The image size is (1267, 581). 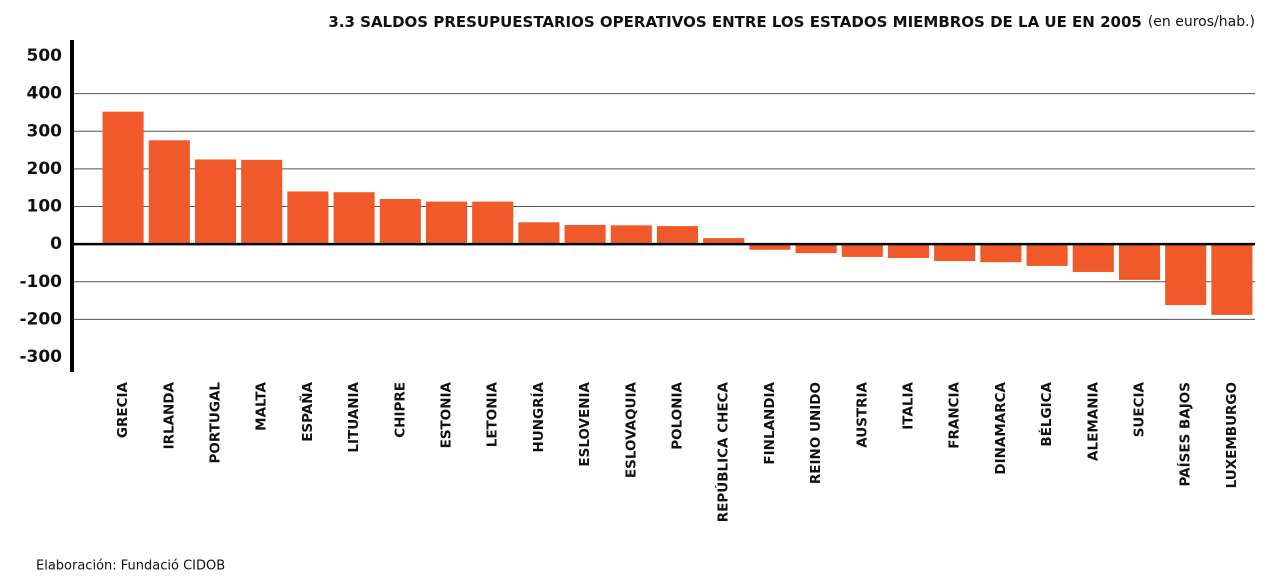 What do you see at coordinates (400, 410) in the screenshot?
I see `x-tick-label: CHIPRE` at bounding box center [400, 410].